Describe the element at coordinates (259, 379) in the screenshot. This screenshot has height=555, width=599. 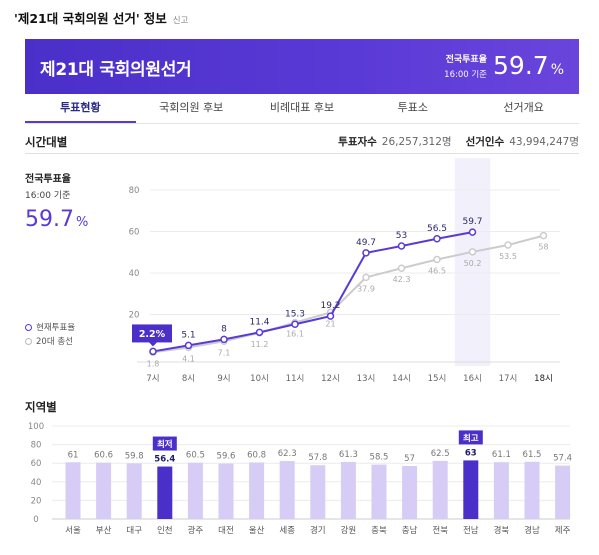
I see `x-tick-label: 10시` at that location.